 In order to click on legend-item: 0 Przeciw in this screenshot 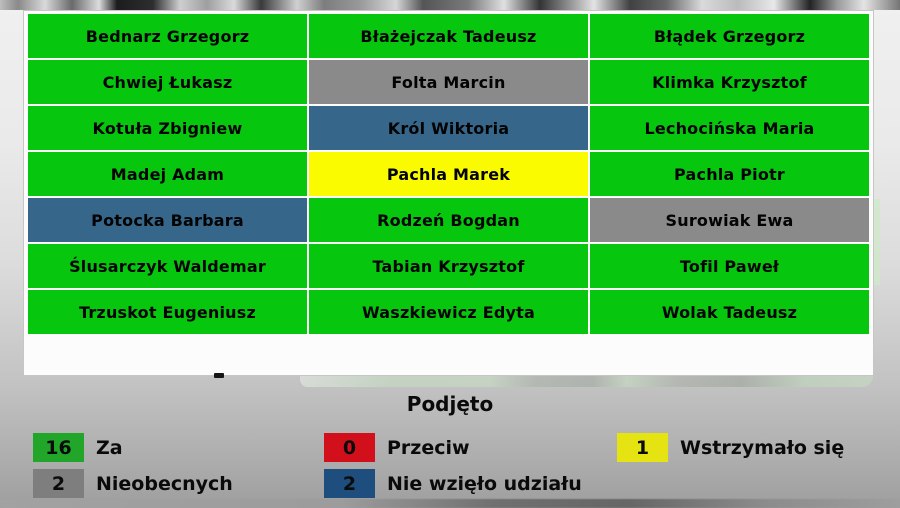, I will do `click(397, 447)`.